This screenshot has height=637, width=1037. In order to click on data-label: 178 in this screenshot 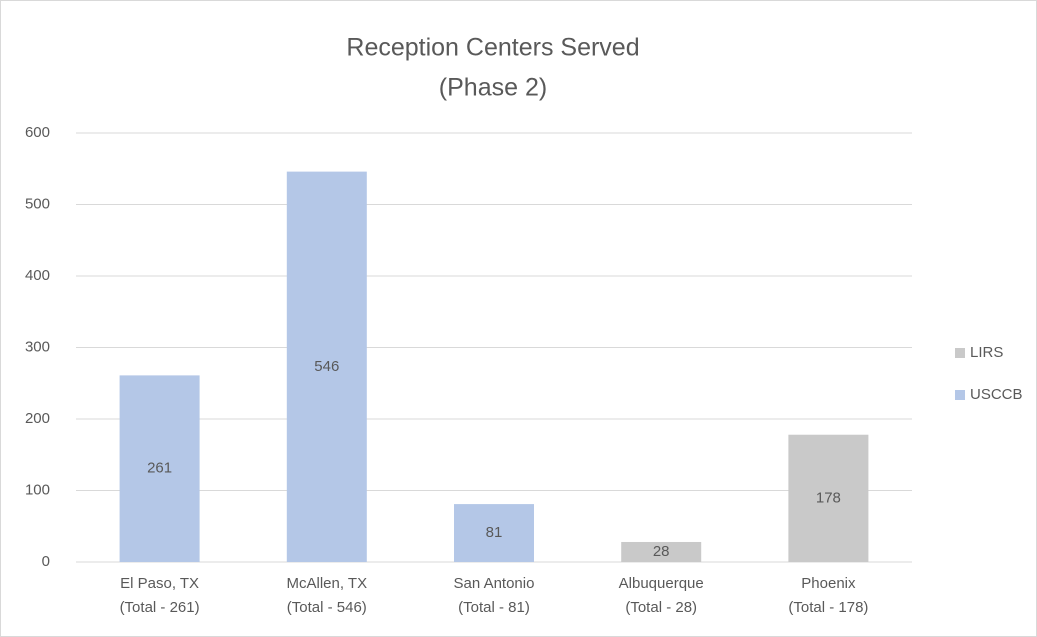, I will do `click(828, 497)`.